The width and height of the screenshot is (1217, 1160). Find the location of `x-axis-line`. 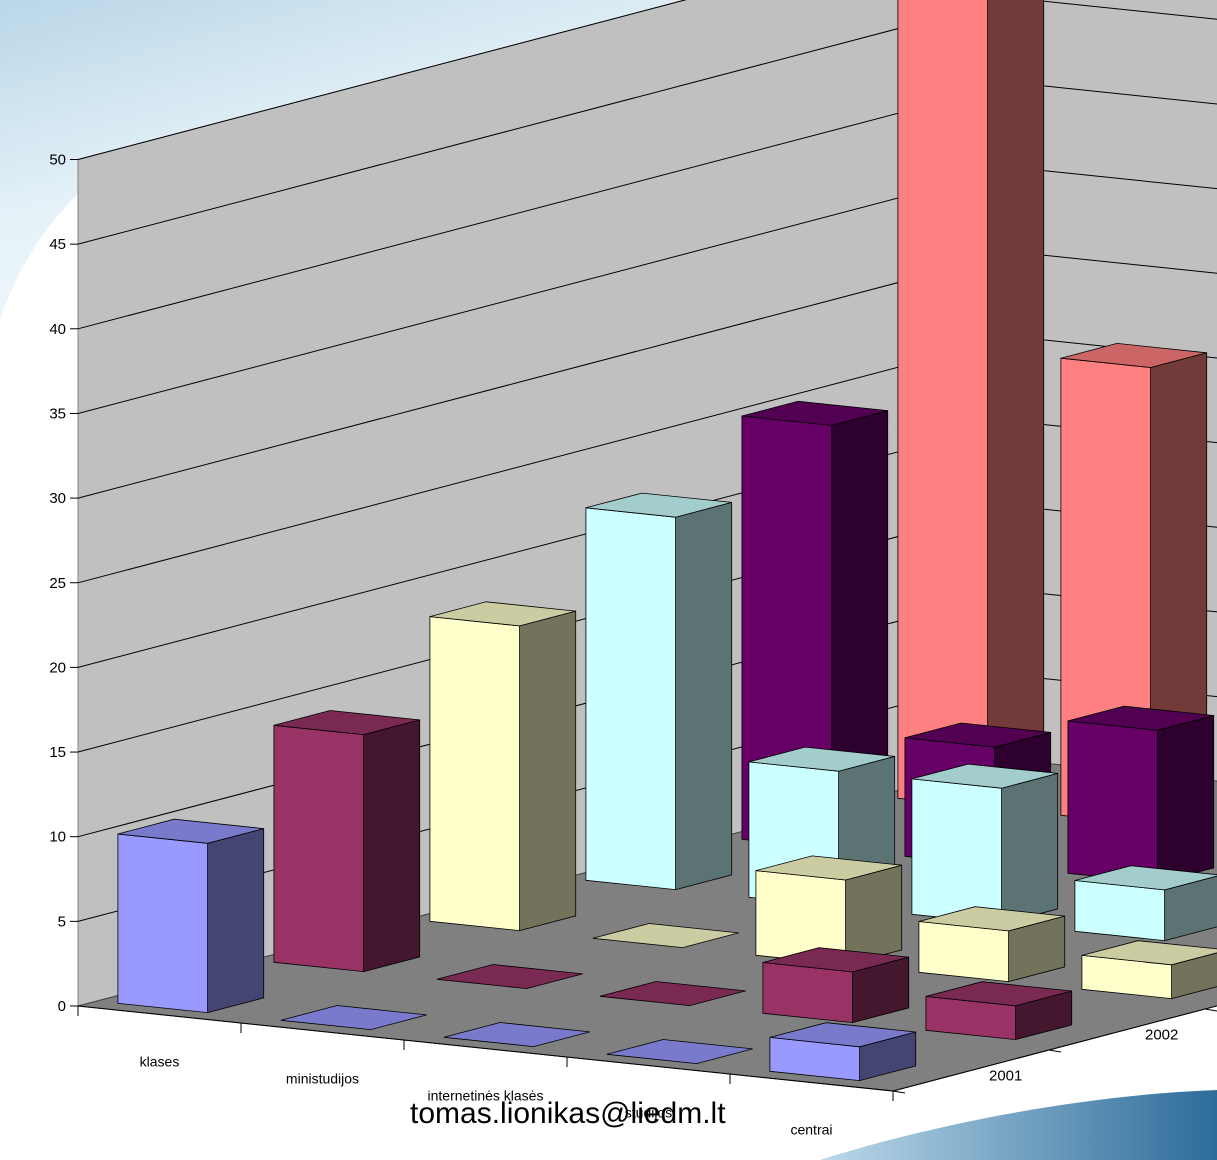

x-axis-line is located at coordinates (485, 1048).